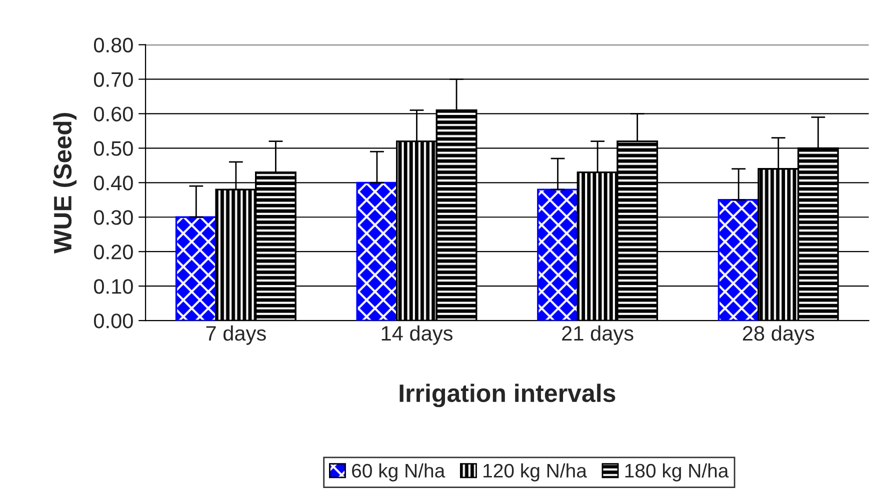 This screenshot has height=497, width=882. I want to click on y-tick-label: 0.70, so click(113, 79).